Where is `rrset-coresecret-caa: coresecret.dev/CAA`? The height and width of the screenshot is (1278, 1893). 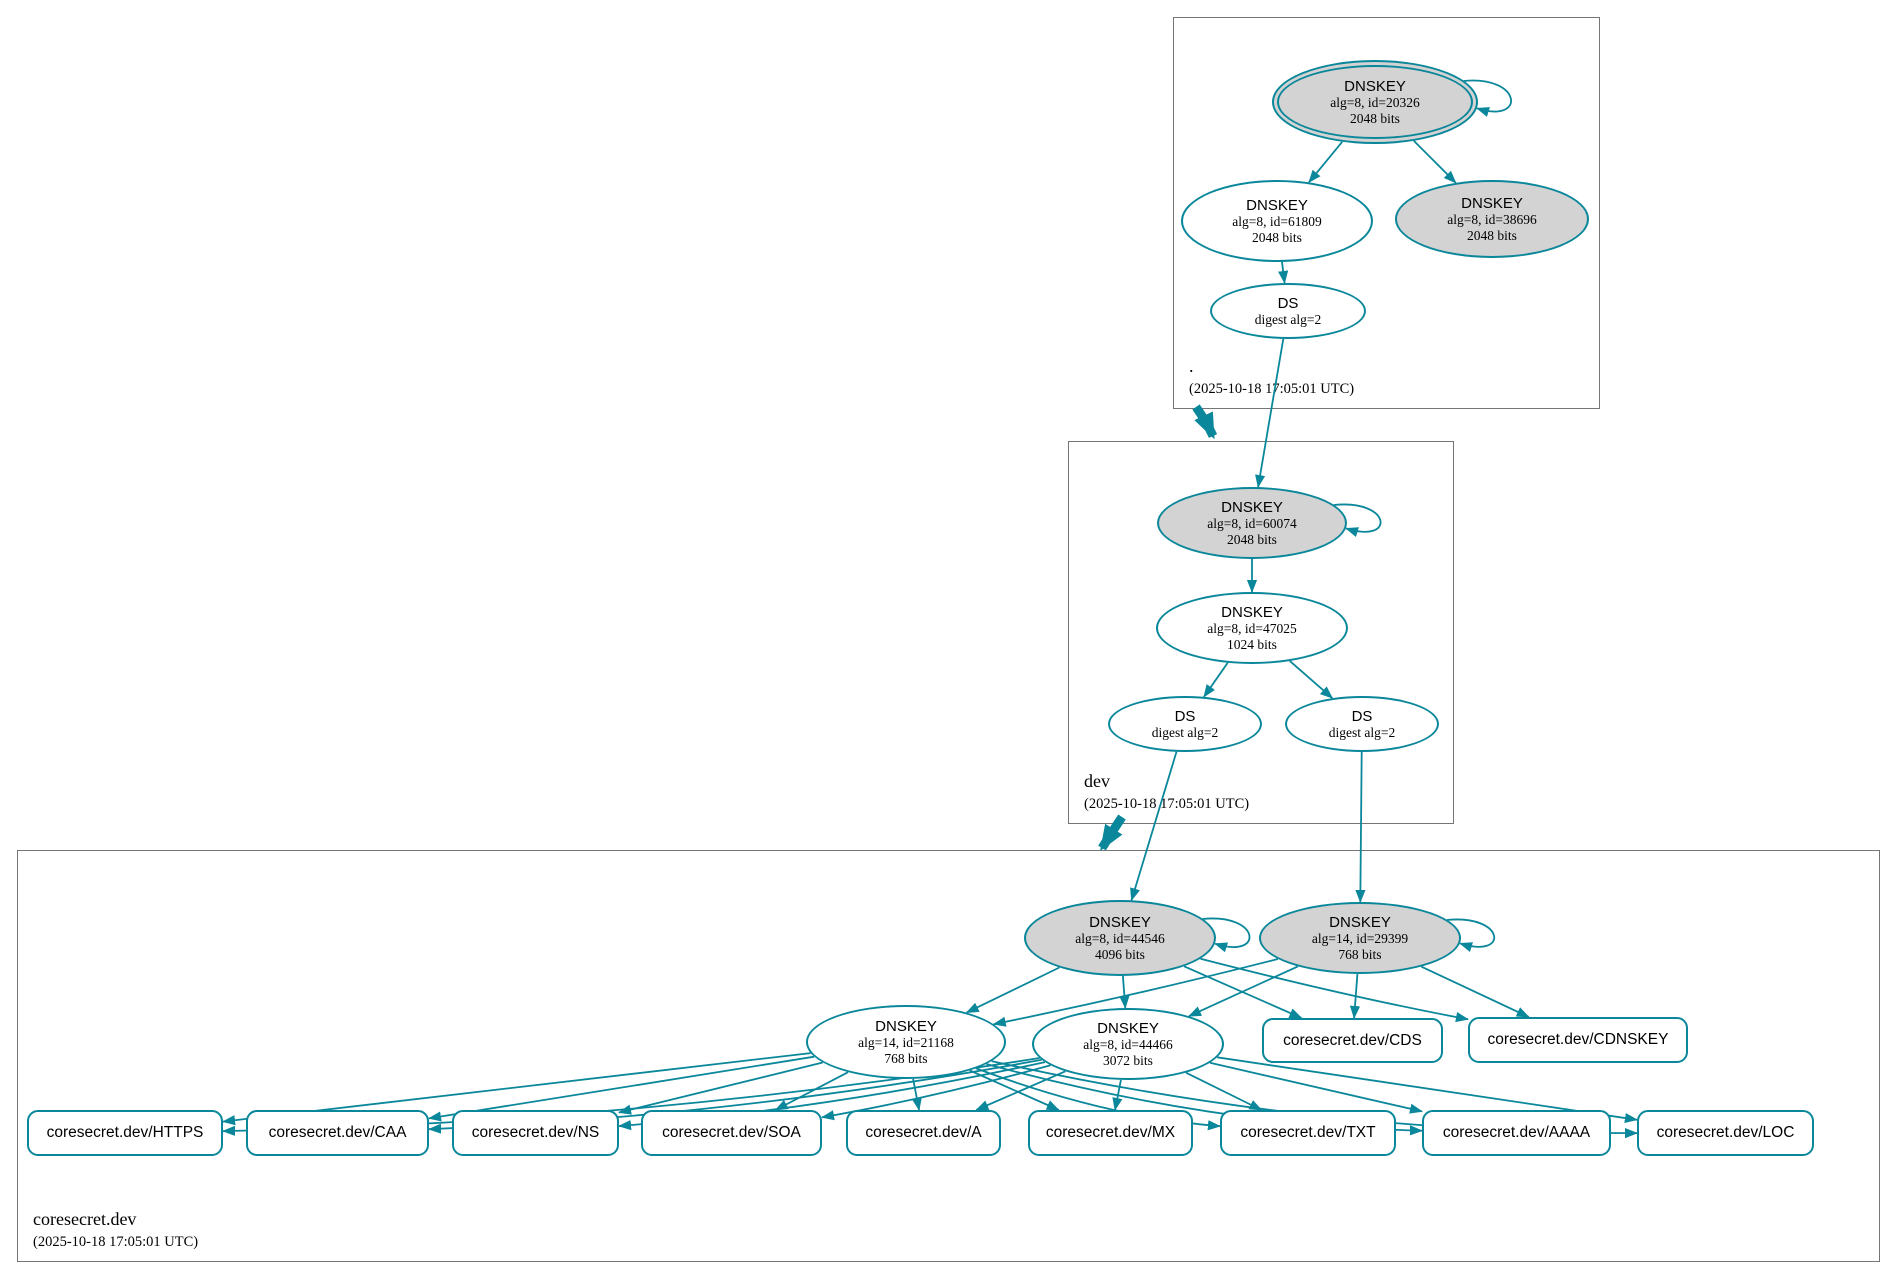
rrset-coresecret-caa: coresecret.dev/CAA is located at coordinates (337, 1133).